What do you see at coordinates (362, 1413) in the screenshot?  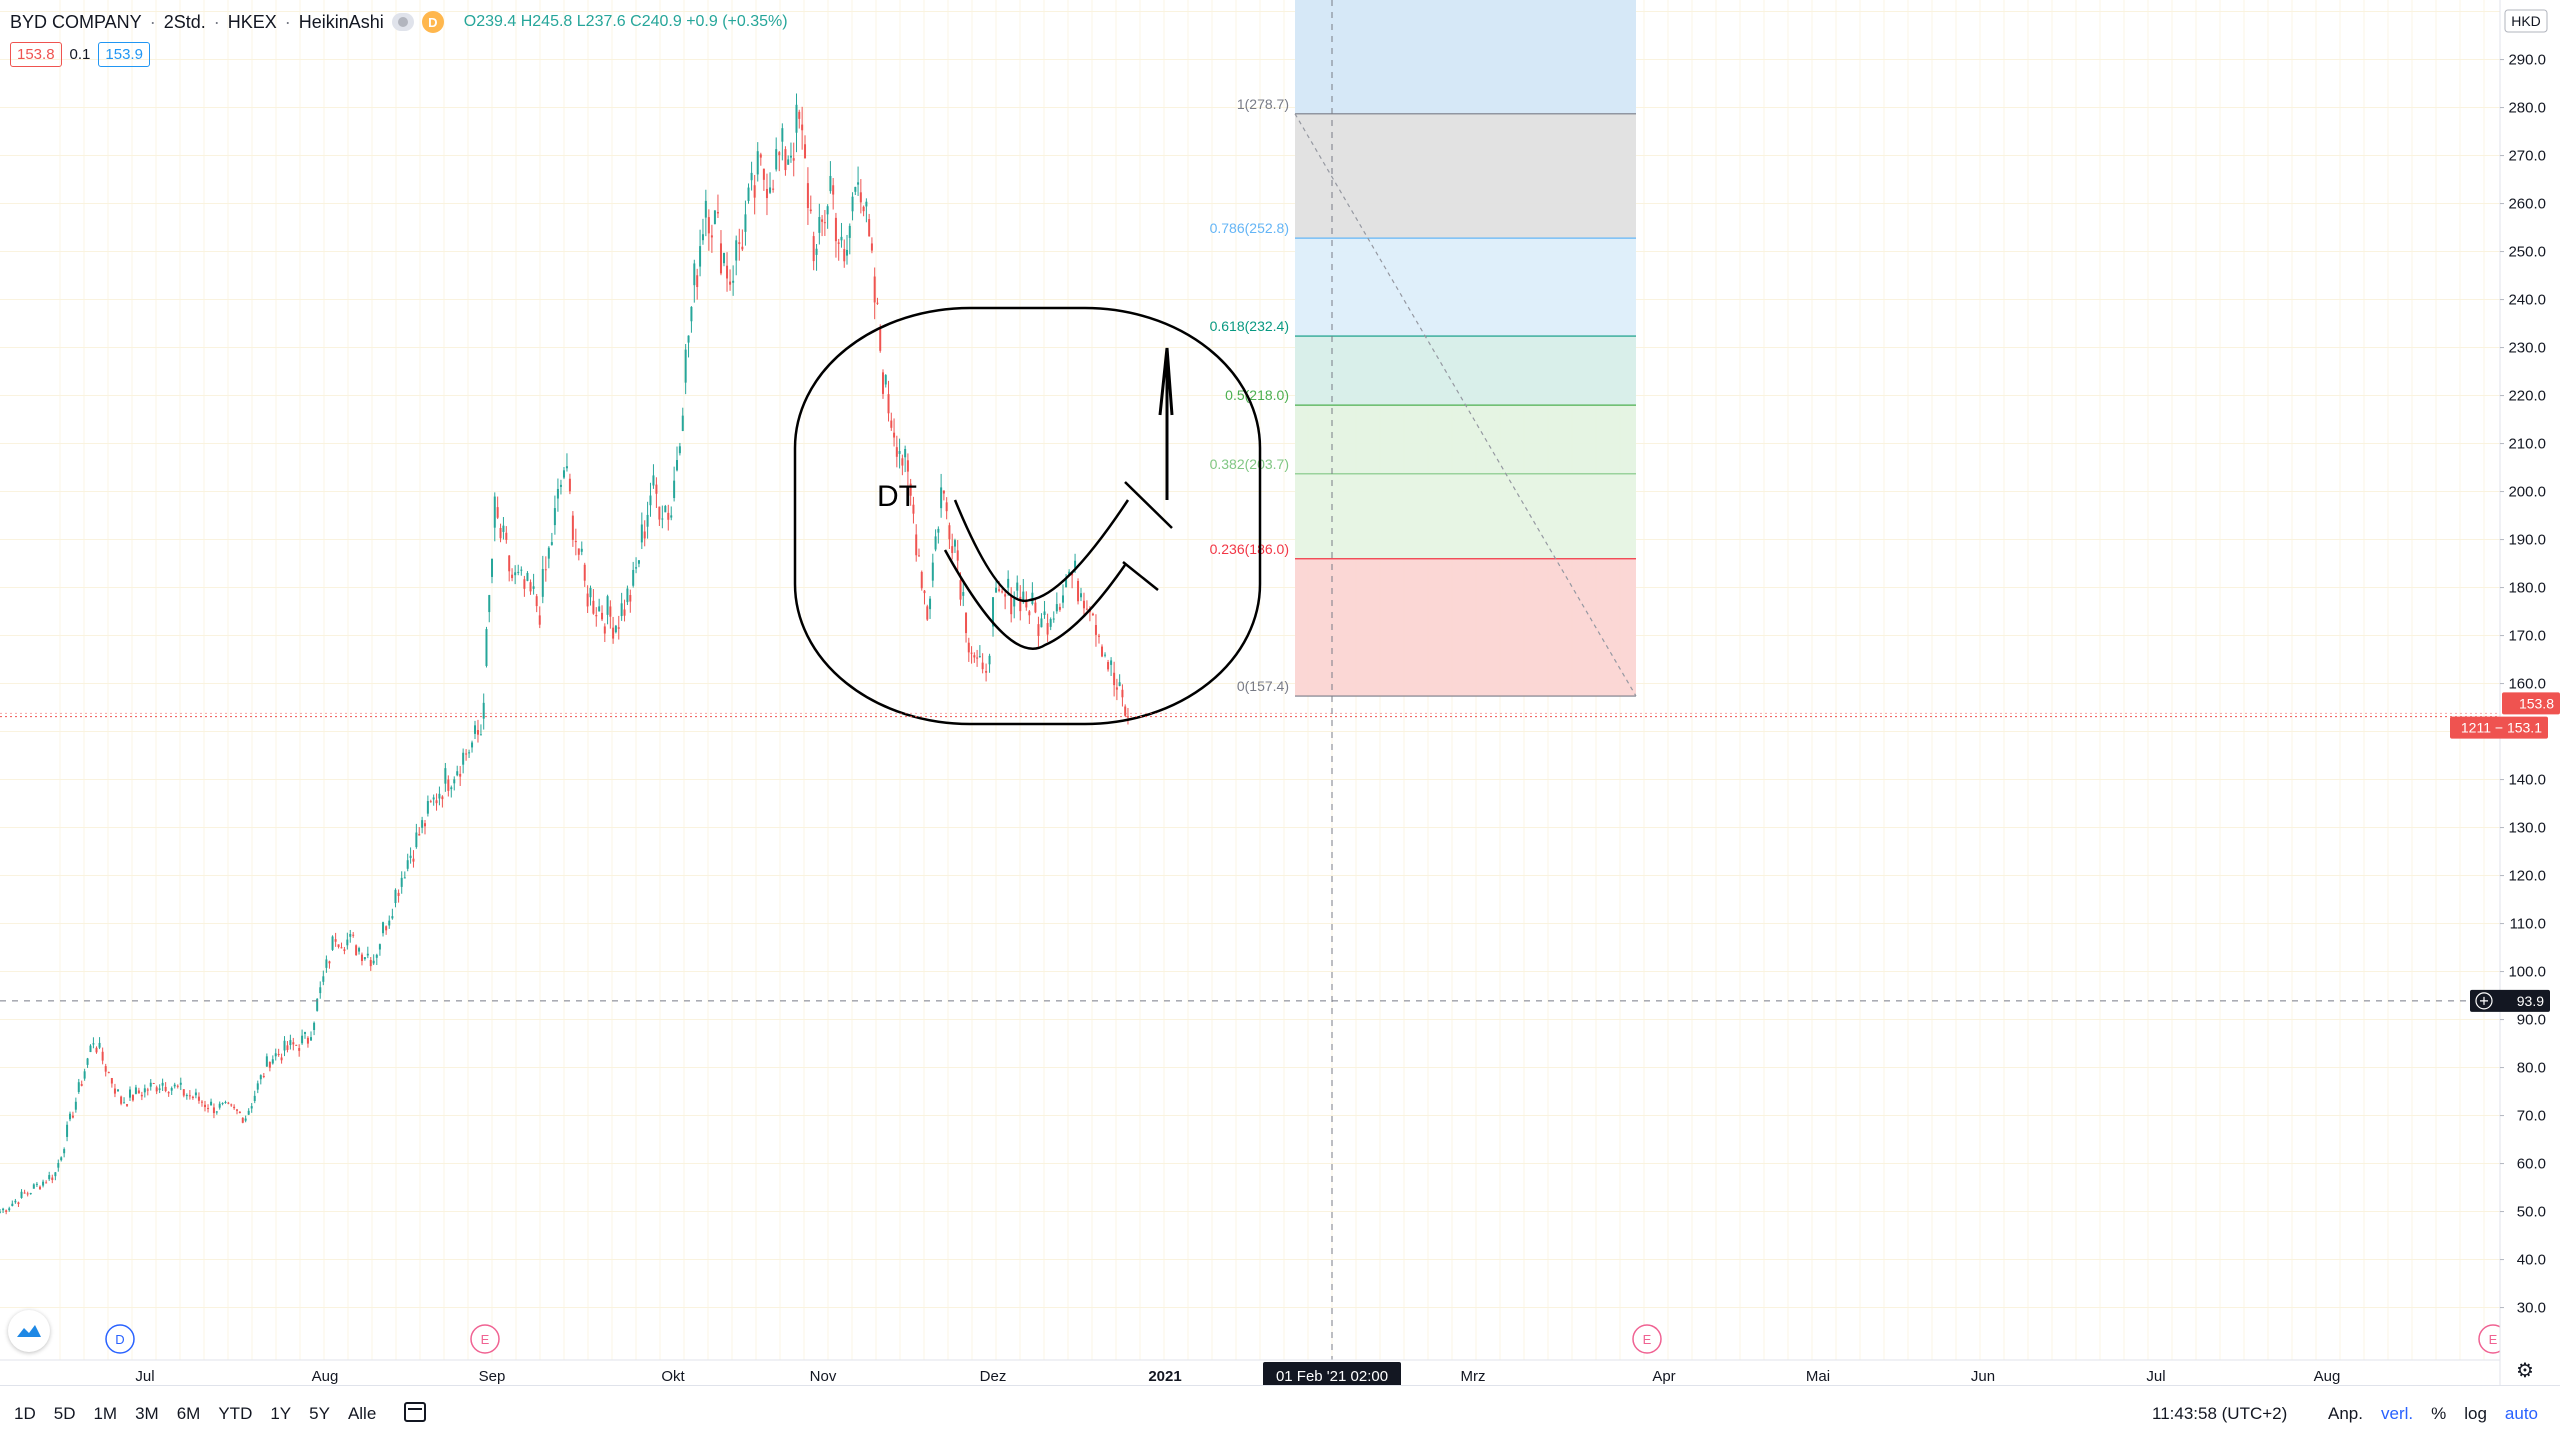 I see `range-button-alle: Alle` at bounding box center [362, 1413].